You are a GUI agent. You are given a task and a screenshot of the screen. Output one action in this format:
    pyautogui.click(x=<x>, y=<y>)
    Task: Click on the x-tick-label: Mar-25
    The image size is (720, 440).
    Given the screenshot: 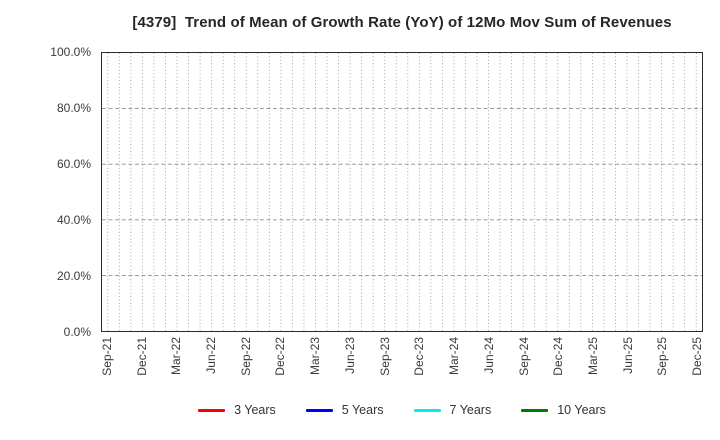 What is the action you would take?
    pyautogui.click(x=593, y=366)
    